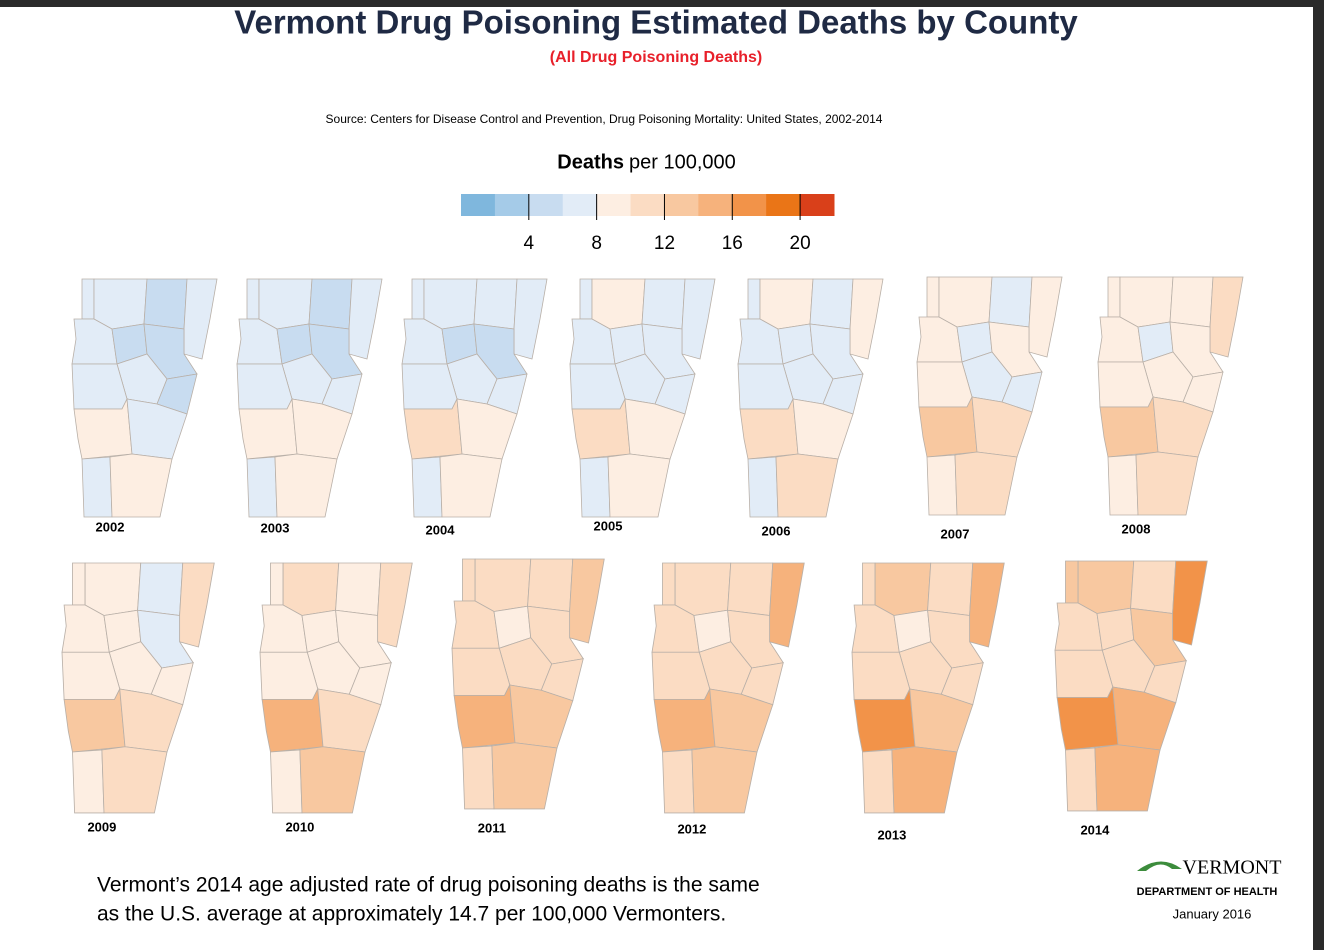 Image resolution: width=1324 pixels, height=950 pixels. I want to click on map-year: 2002, so click(110, 526).